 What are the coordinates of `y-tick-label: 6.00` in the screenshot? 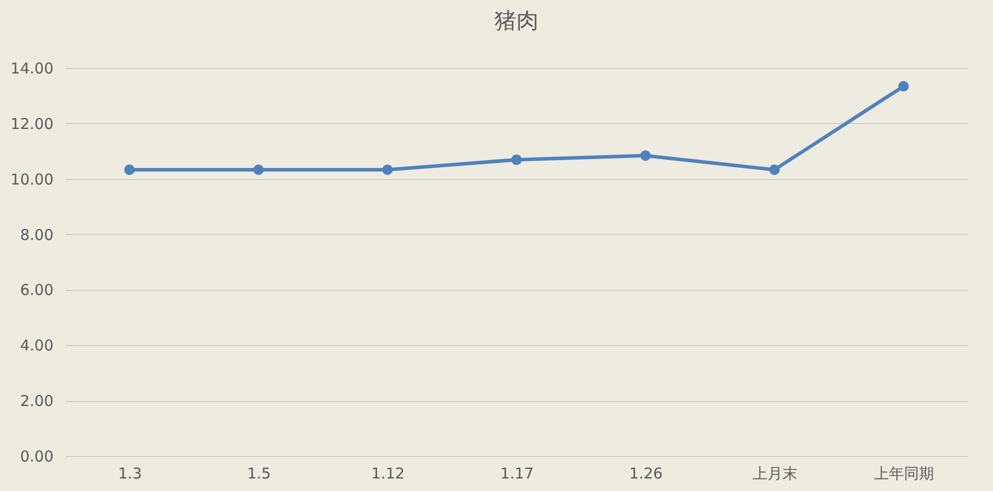 It's located at (37, 290).